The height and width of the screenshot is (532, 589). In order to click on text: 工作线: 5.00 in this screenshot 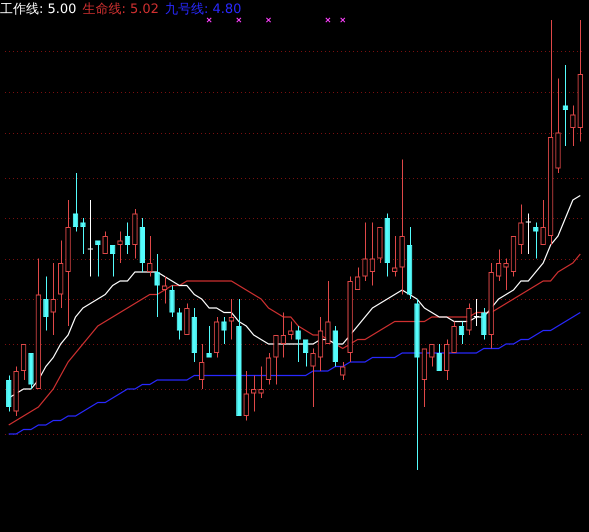, I will do `click(38, 9)`.